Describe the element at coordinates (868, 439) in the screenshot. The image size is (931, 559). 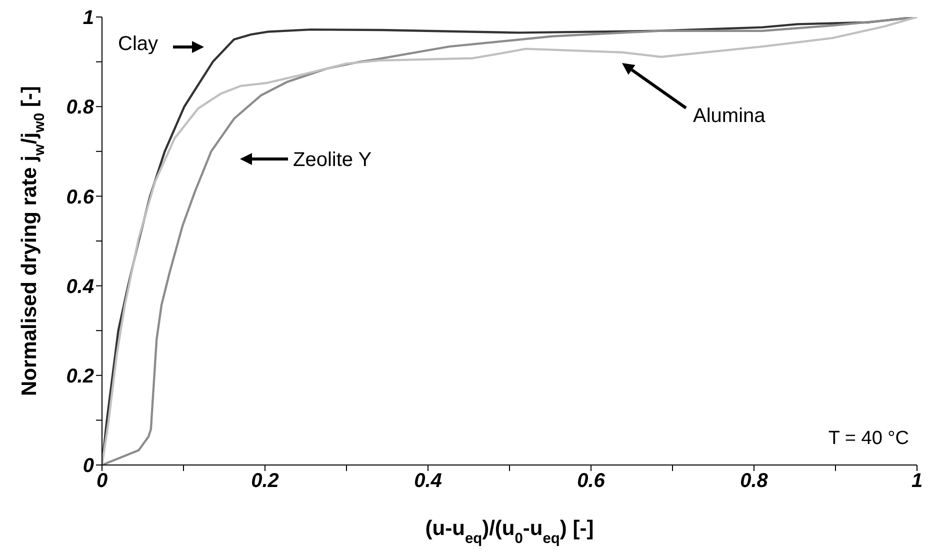
I see `annotation: T = 40 °C` at that location.